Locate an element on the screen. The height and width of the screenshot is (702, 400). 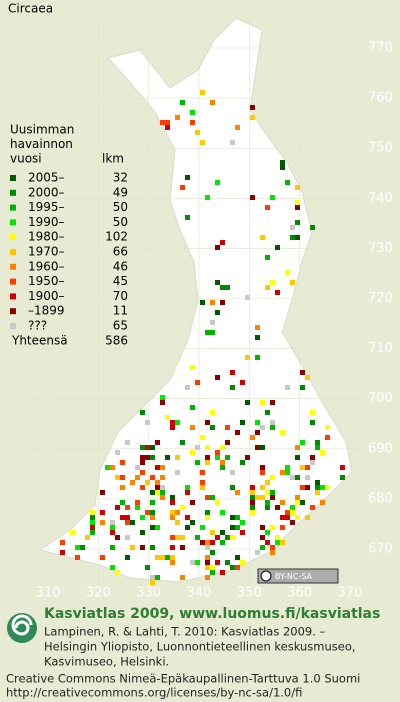
legend-label: 1960– is located at coordinates (46, 266).